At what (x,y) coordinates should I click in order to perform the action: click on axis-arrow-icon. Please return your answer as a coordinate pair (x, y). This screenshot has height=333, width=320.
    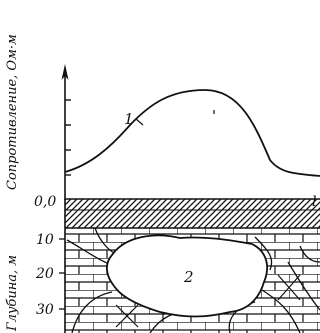
    Looking at the image, I should click on (65, 72).